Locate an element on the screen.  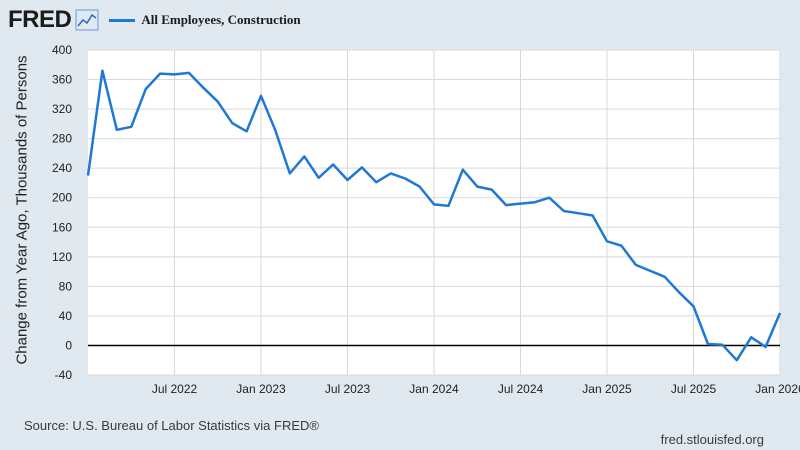
line-graph-icon is located at coordinates (87, 20).